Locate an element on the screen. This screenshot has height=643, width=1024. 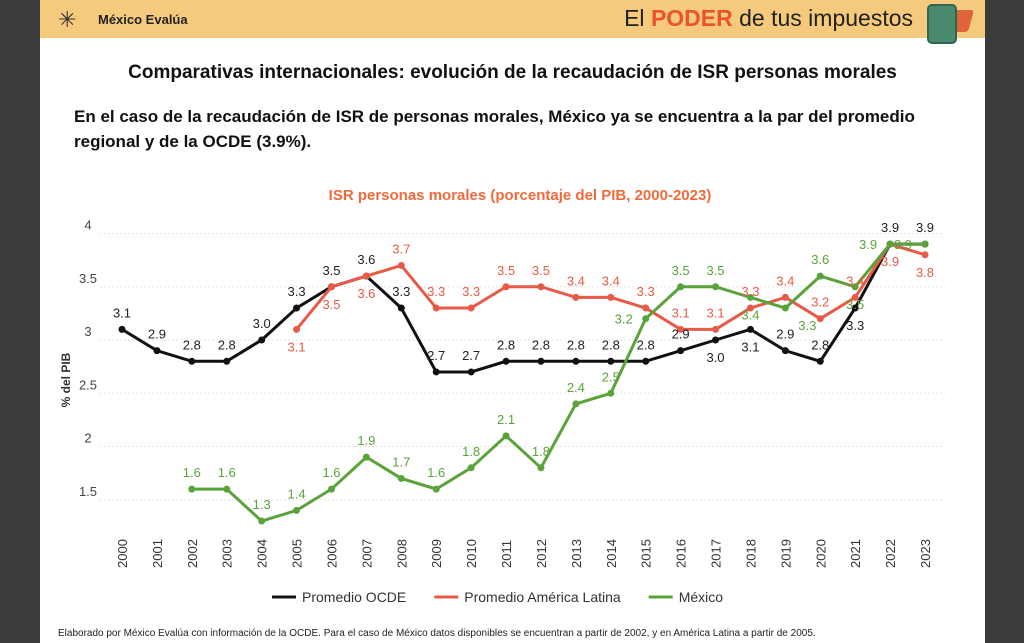
x-tick-label: 2020 is located at coordinates (820, 553).